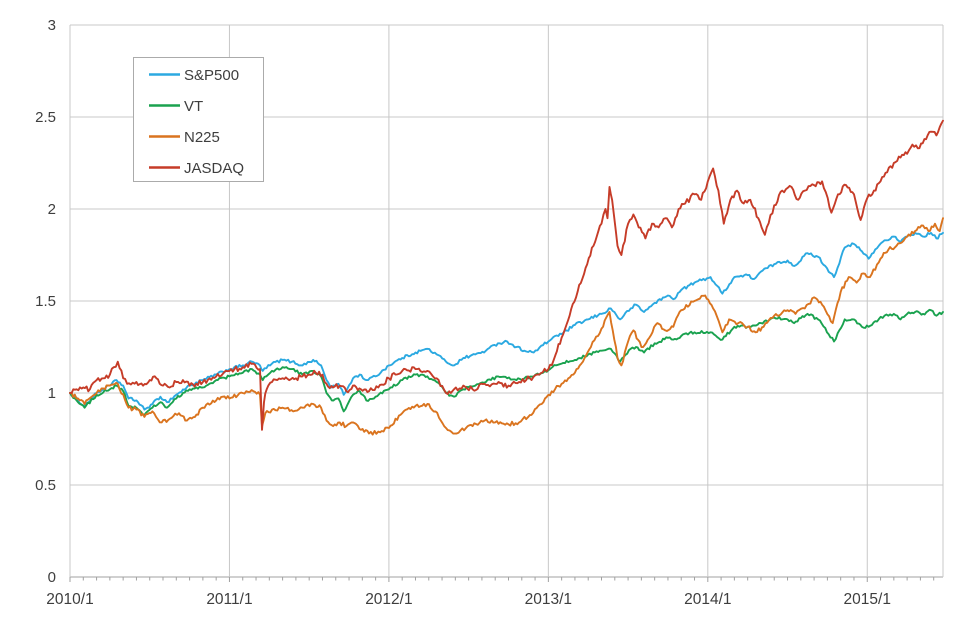 Image resolution: width=968 pixels, height=635 pixels. I want to click on legend-label-vt: VT, so click(193, 106).